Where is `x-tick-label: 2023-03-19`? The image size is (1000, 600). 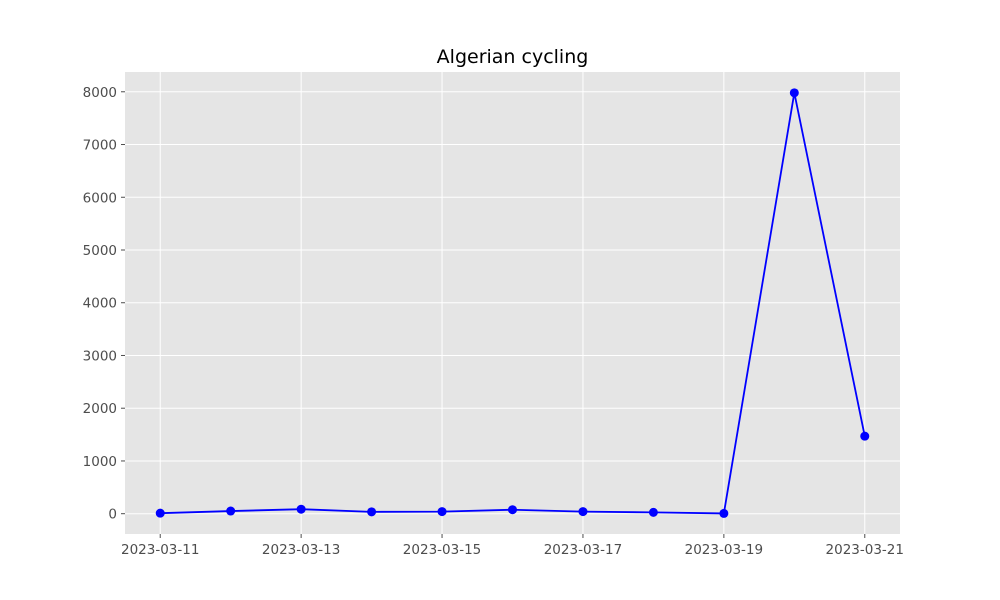 x-tick-label: 2023-03-19 is located at coordinates (724, 550).